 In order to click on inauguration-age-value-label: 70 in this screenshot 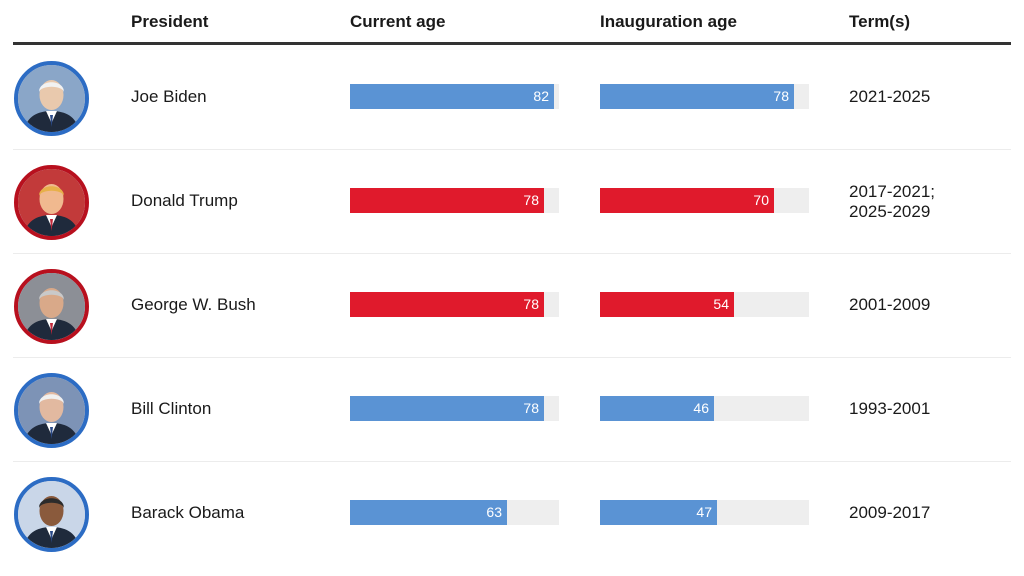, I will do `click(761, 200)`.